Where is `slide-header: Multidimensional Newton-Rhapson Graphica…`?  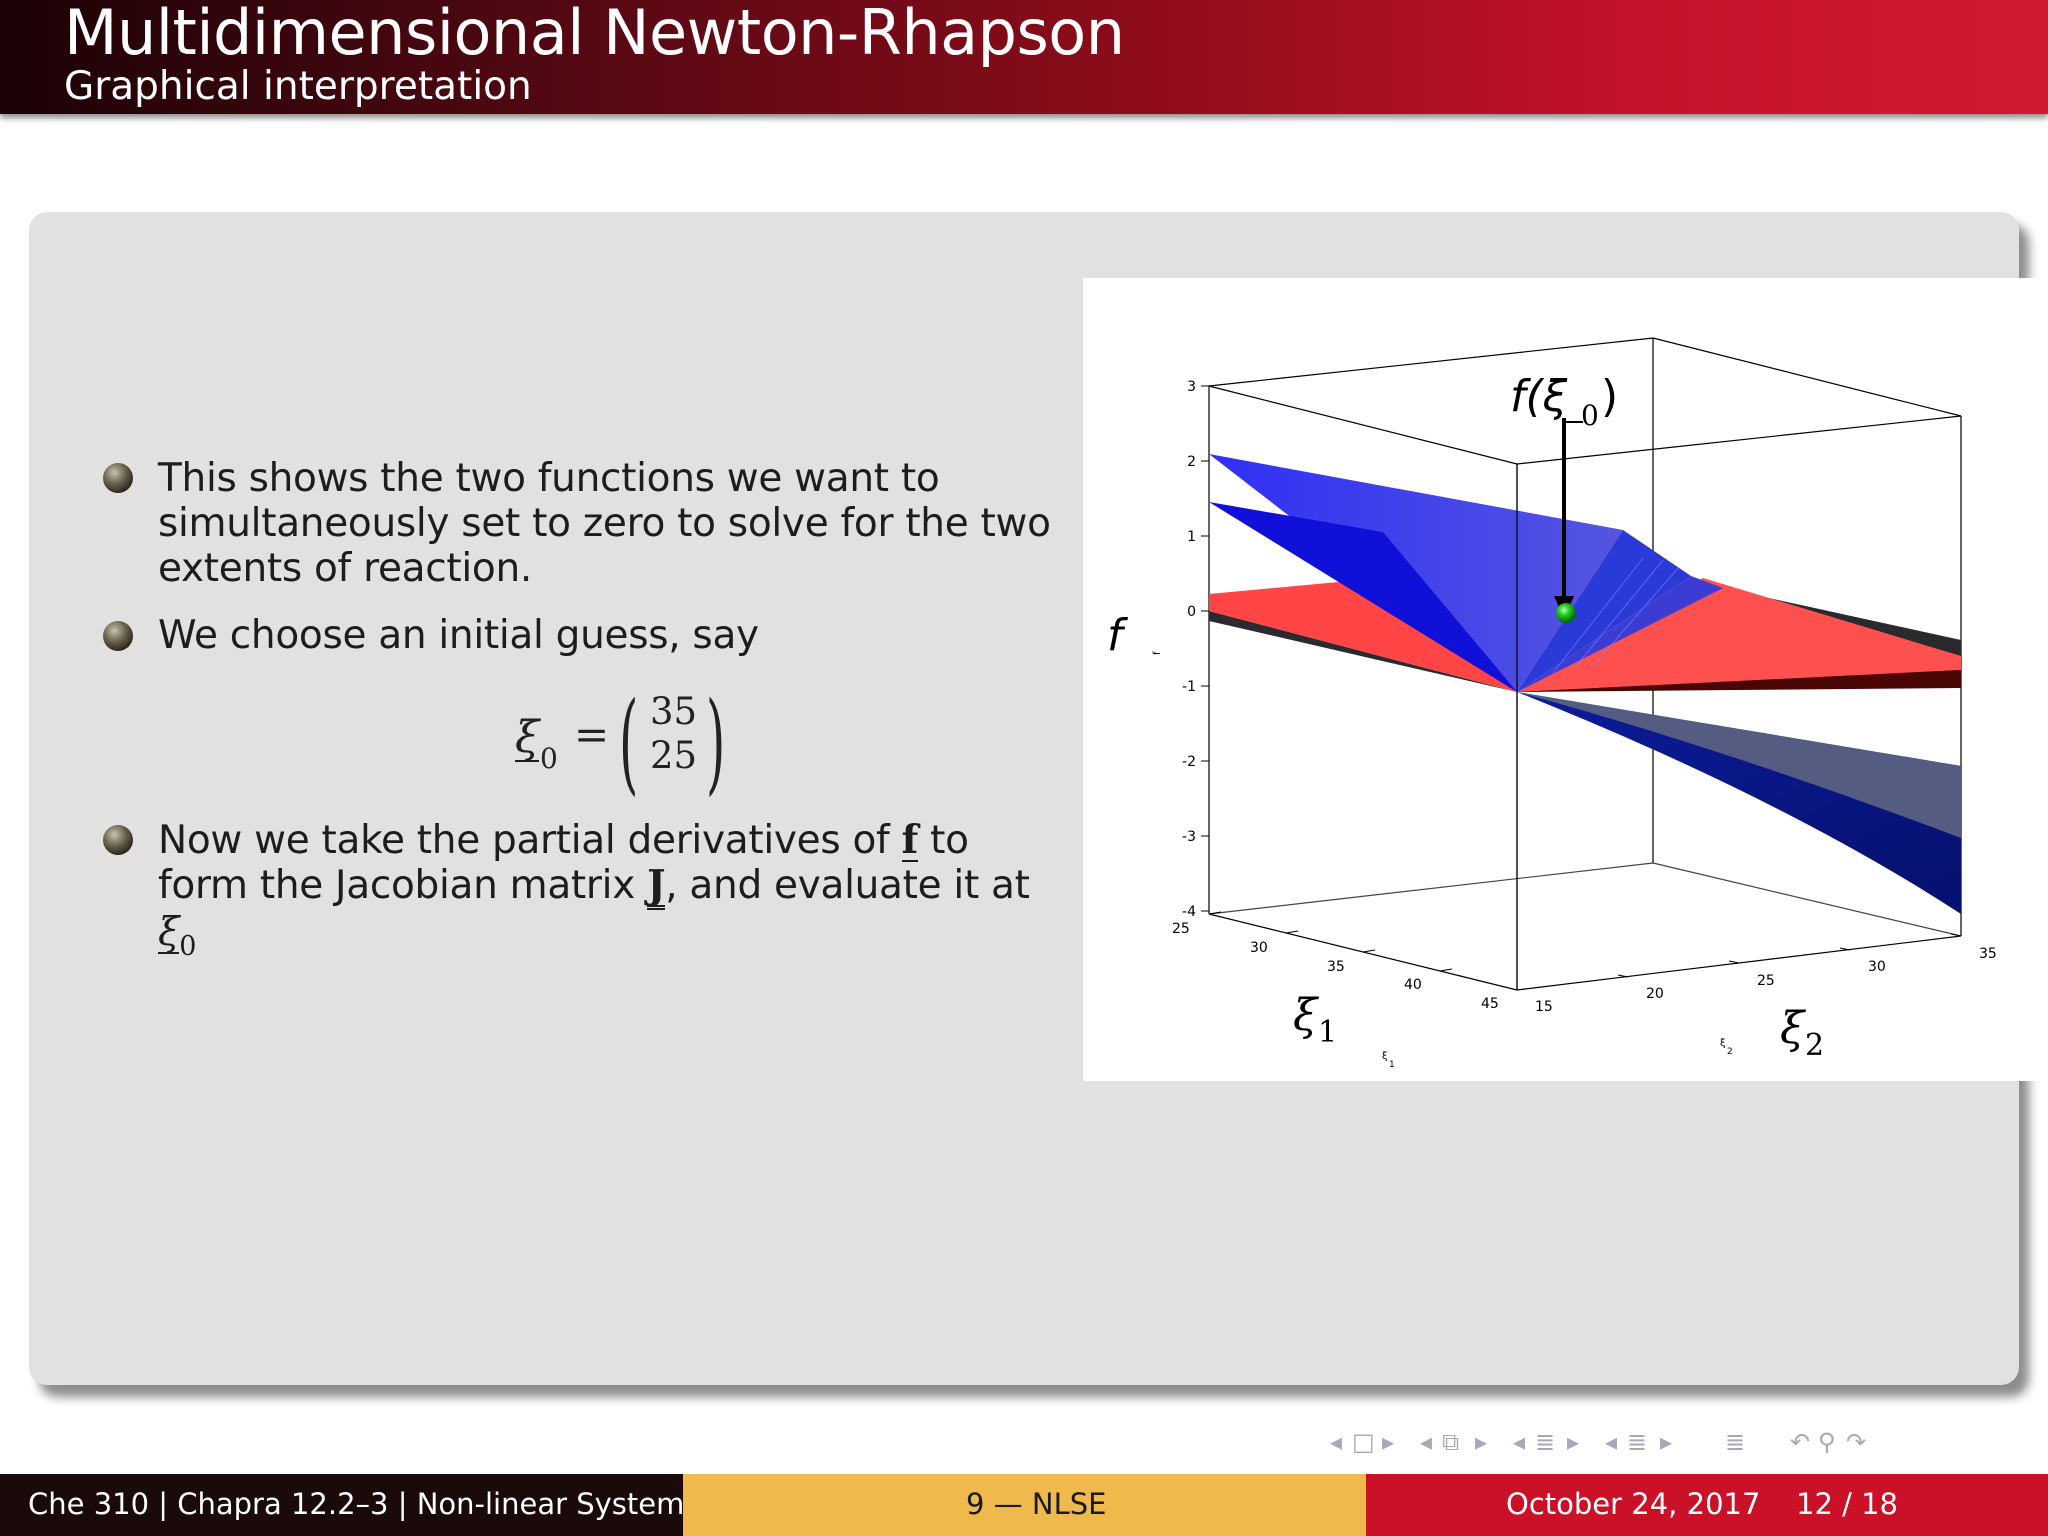
slide-header: Multidimensional Newton-Rhapson Graphica… is located at coordinates (1024, 57).